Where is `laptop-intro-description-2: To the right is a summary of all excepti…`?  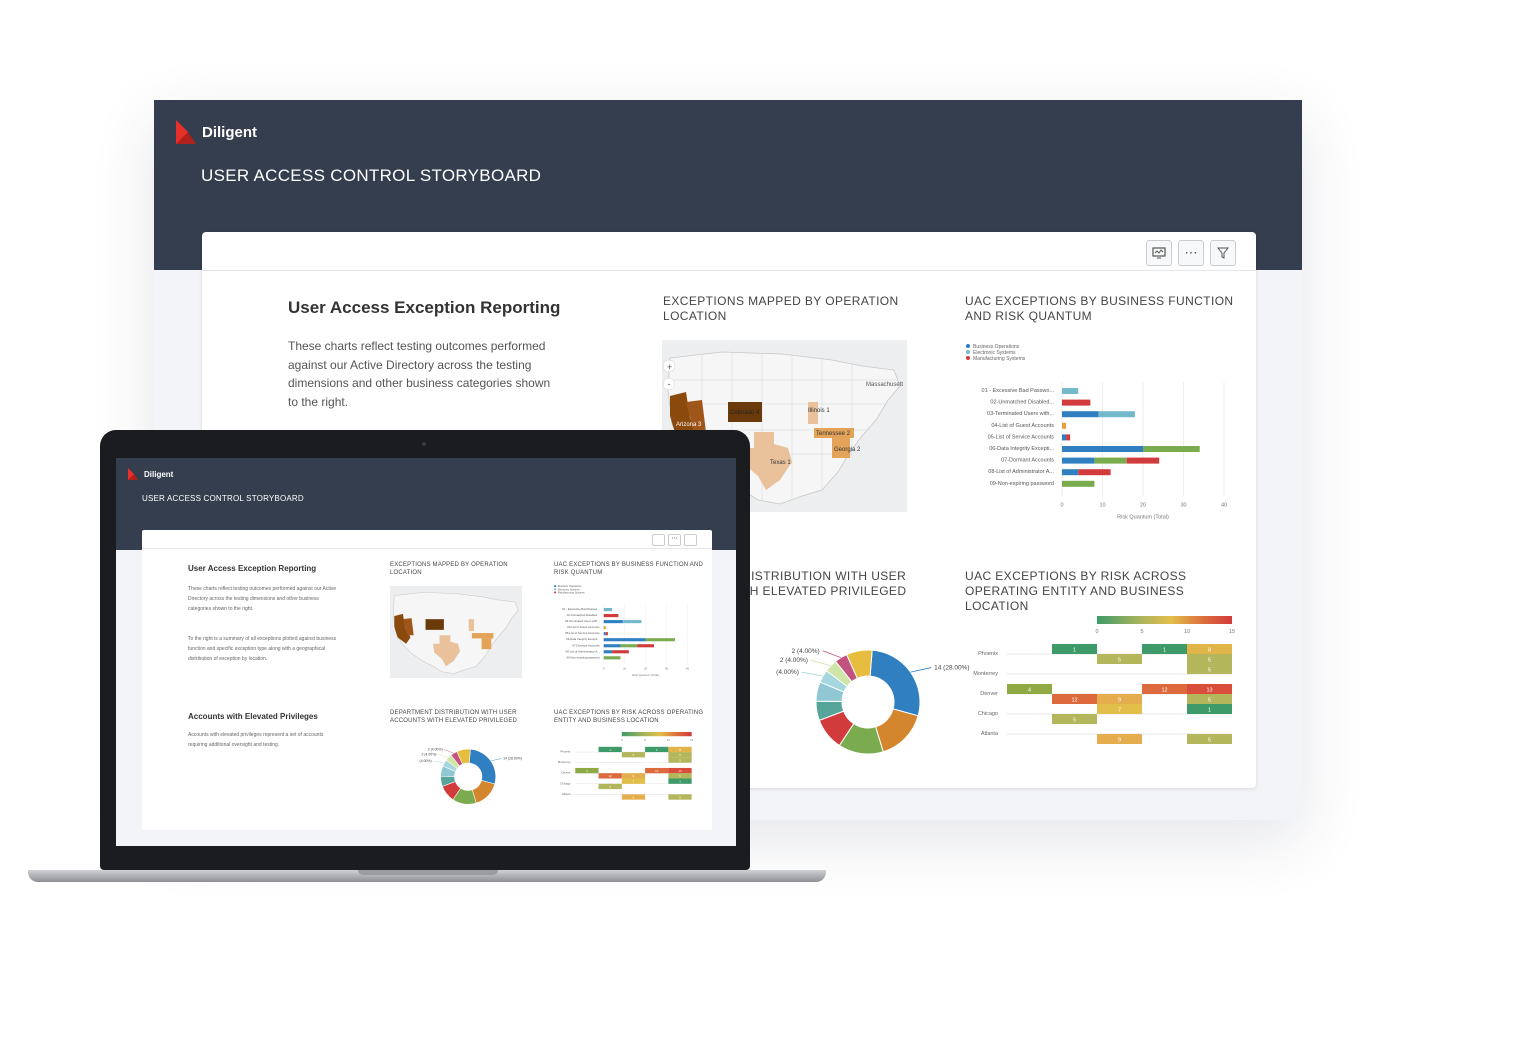
laptop-intro-description-2: To the right is a summary of all excepti… is located at coordinates (262, 649).